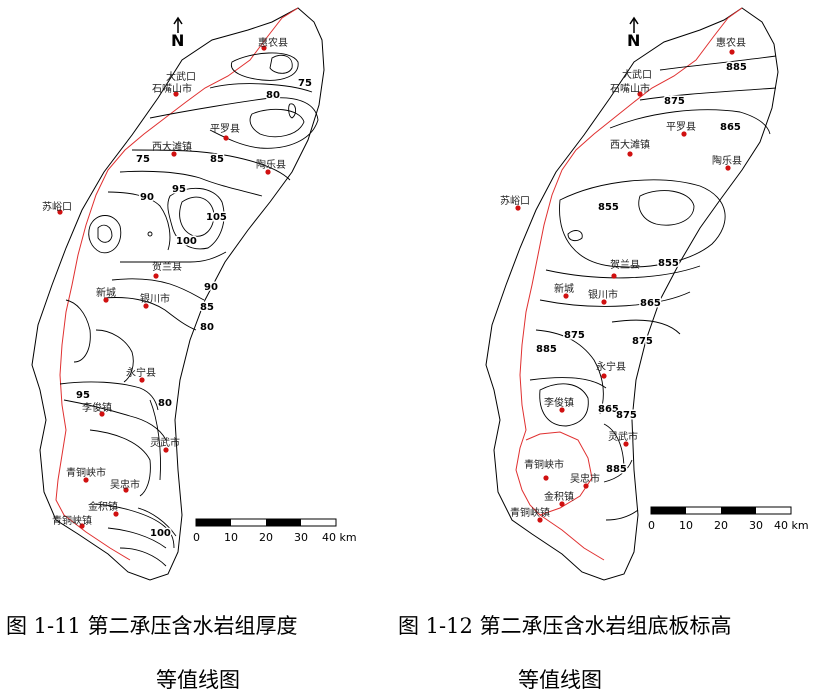 Image resolution: width=816 pixels, height=694 pixels. I want to click on contour-label: 105, so click(216, 217).